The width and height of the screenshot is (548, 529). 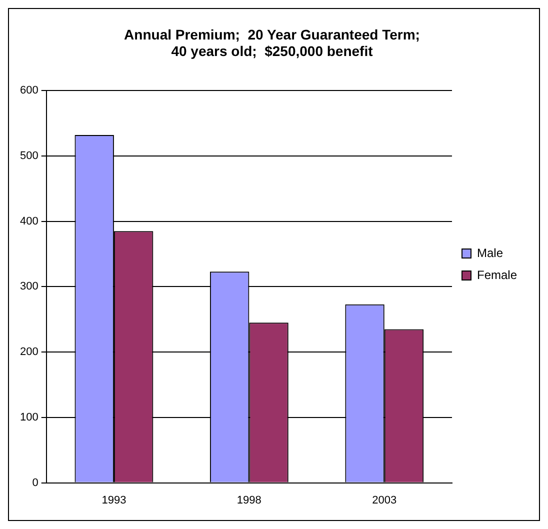 What do you see at coordinates (29, 221) in the screenshot?
I see `y-tick-label: 400` at bounding box center [29, 221].